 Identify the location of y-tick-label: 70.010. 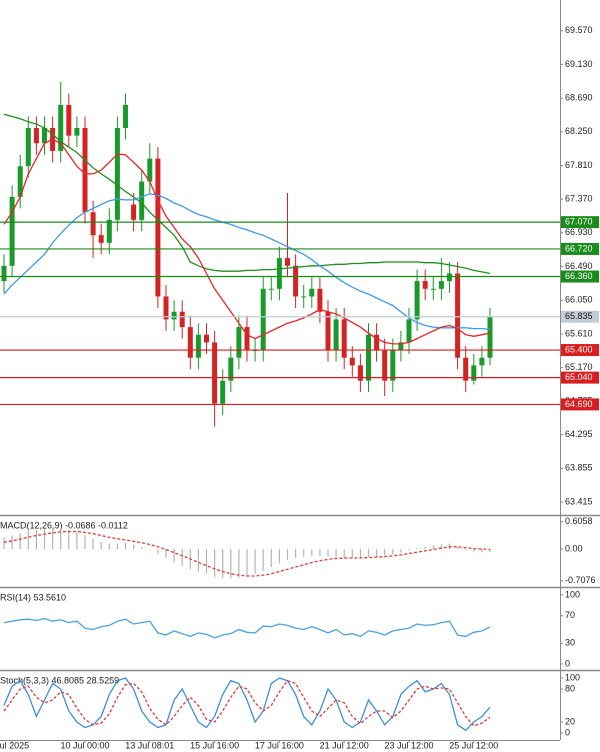
(579, 0).